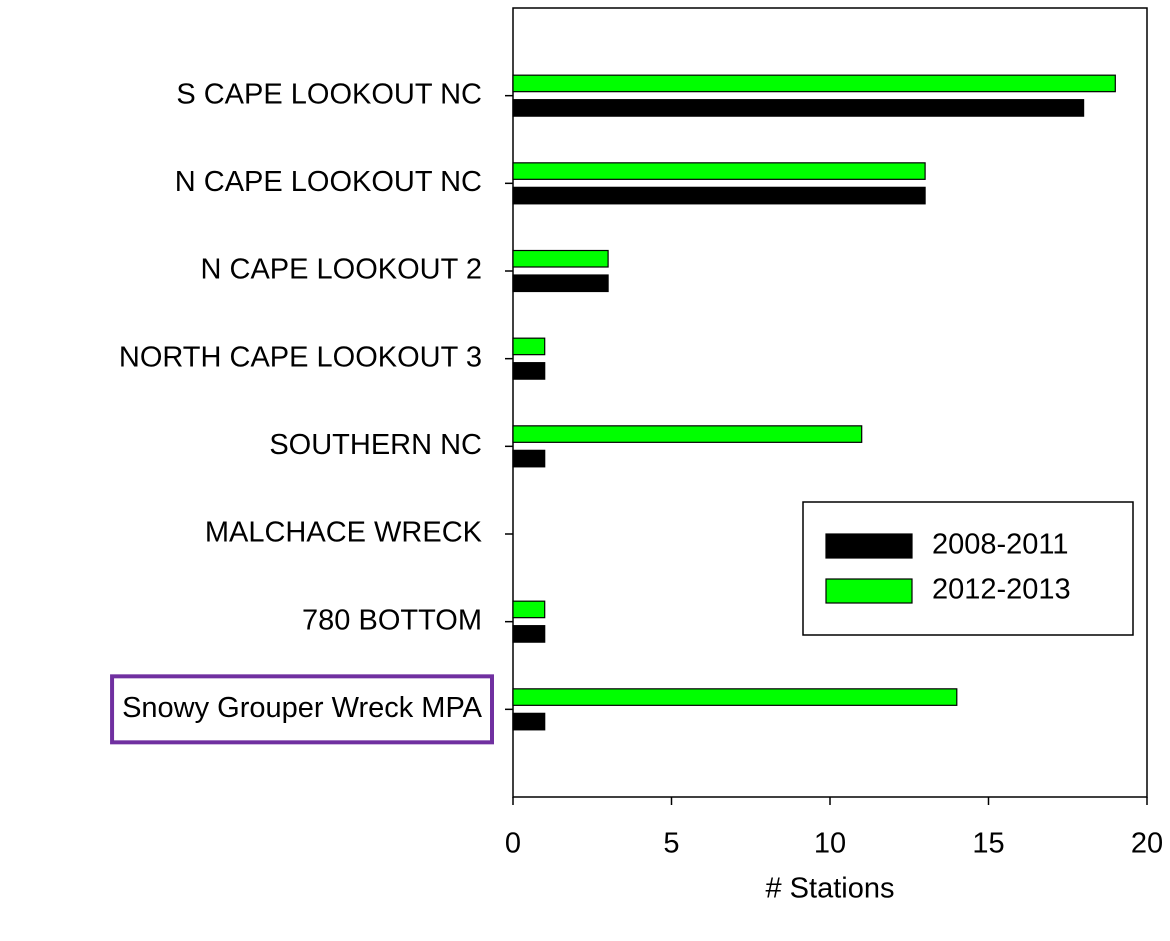 The height and width of the screenshot is (941, 1170). Describe the element at coordinates (300, 357) in the screenshot. I see `y-tick-label: NORTH CAPE LOOKOUT 3` at that location.